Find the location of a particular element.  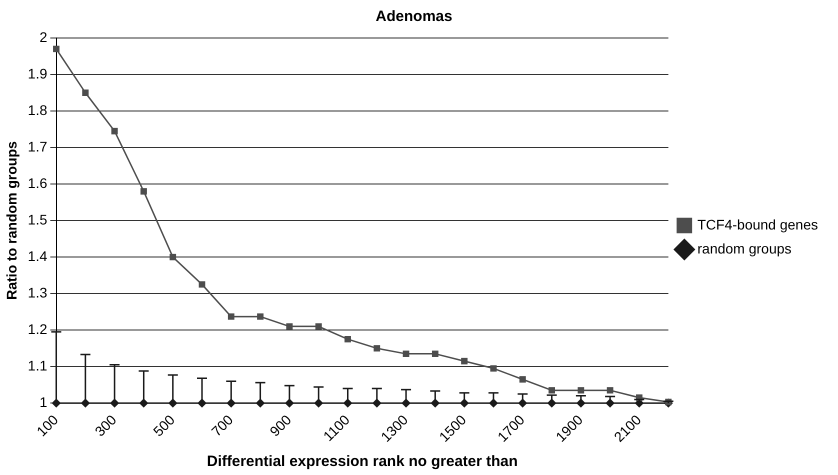

x-tick-label: 900 is located at coordinates (280, 425).